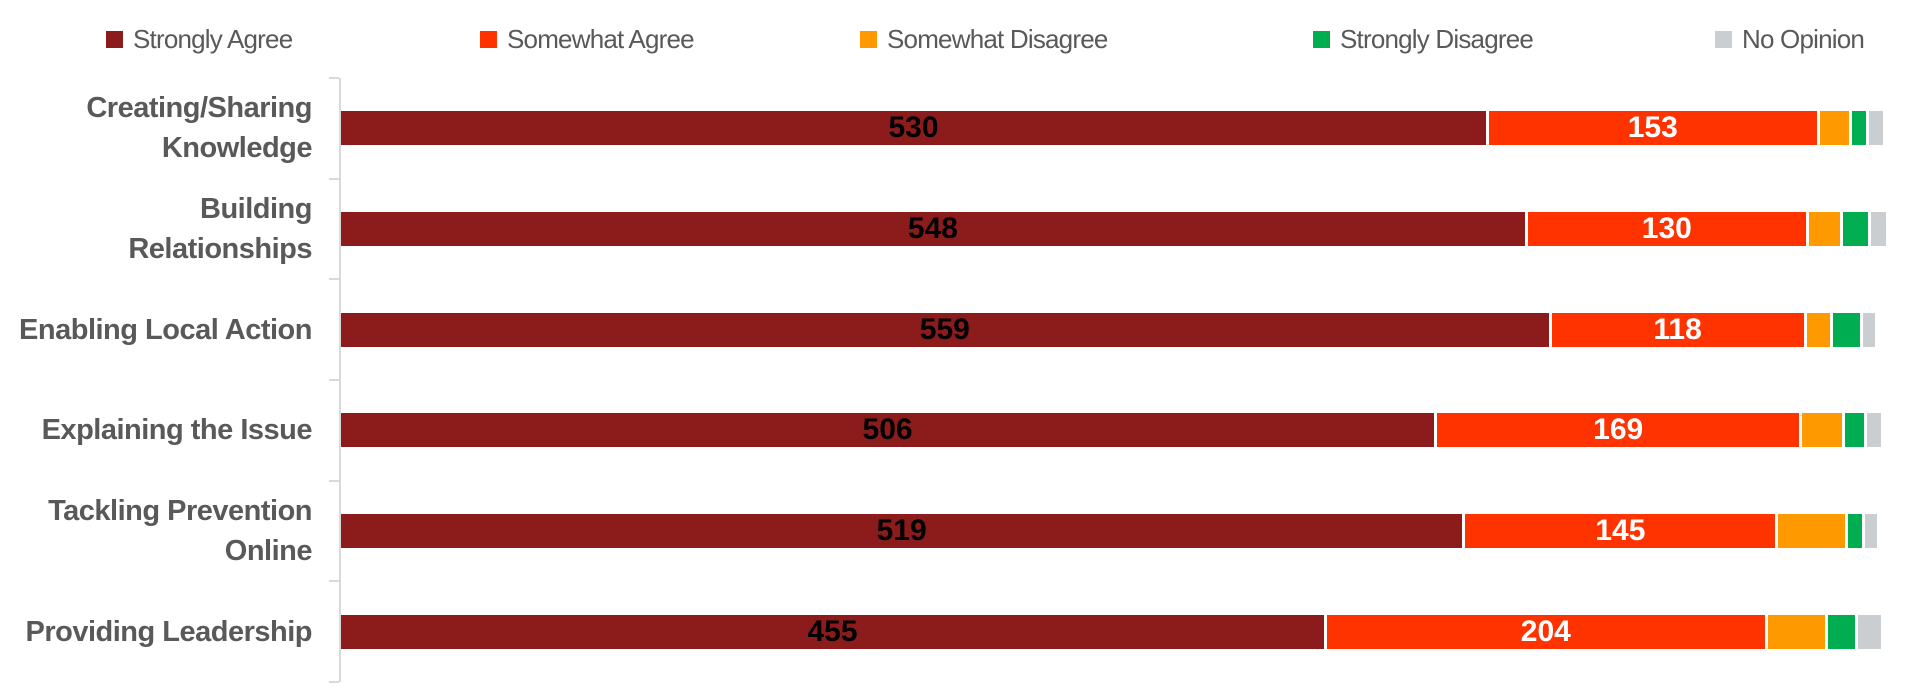  What do you see at coordinates (1803, 38) in the screenshot?
I see `legend-label: No Opinion` at bounding box center [1803, 38].